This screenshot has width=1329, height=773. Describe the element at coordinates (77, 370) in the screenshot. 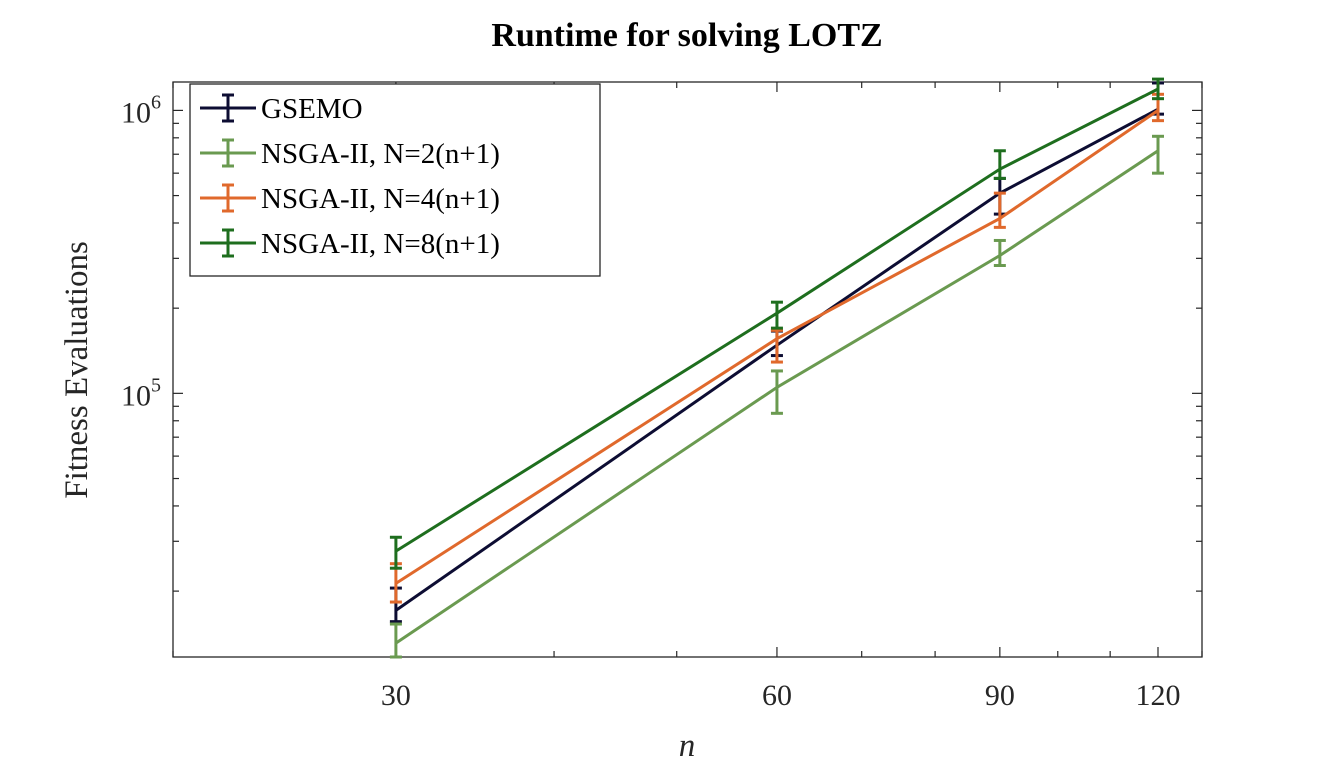

I see `y-axis-label: Fitness Evaluations` at that location.